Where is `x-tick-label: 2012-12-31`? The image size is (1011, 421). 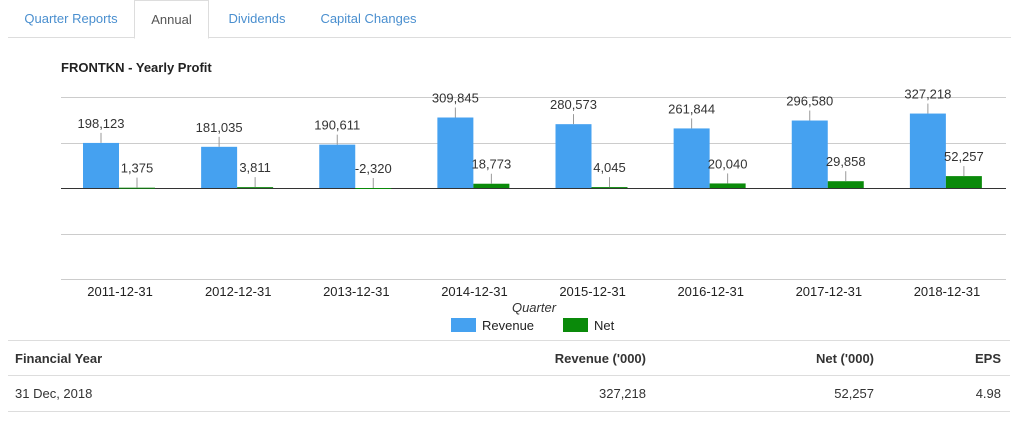 x-tick-label: 2012-12-31 is located at coordinates (238, 291).